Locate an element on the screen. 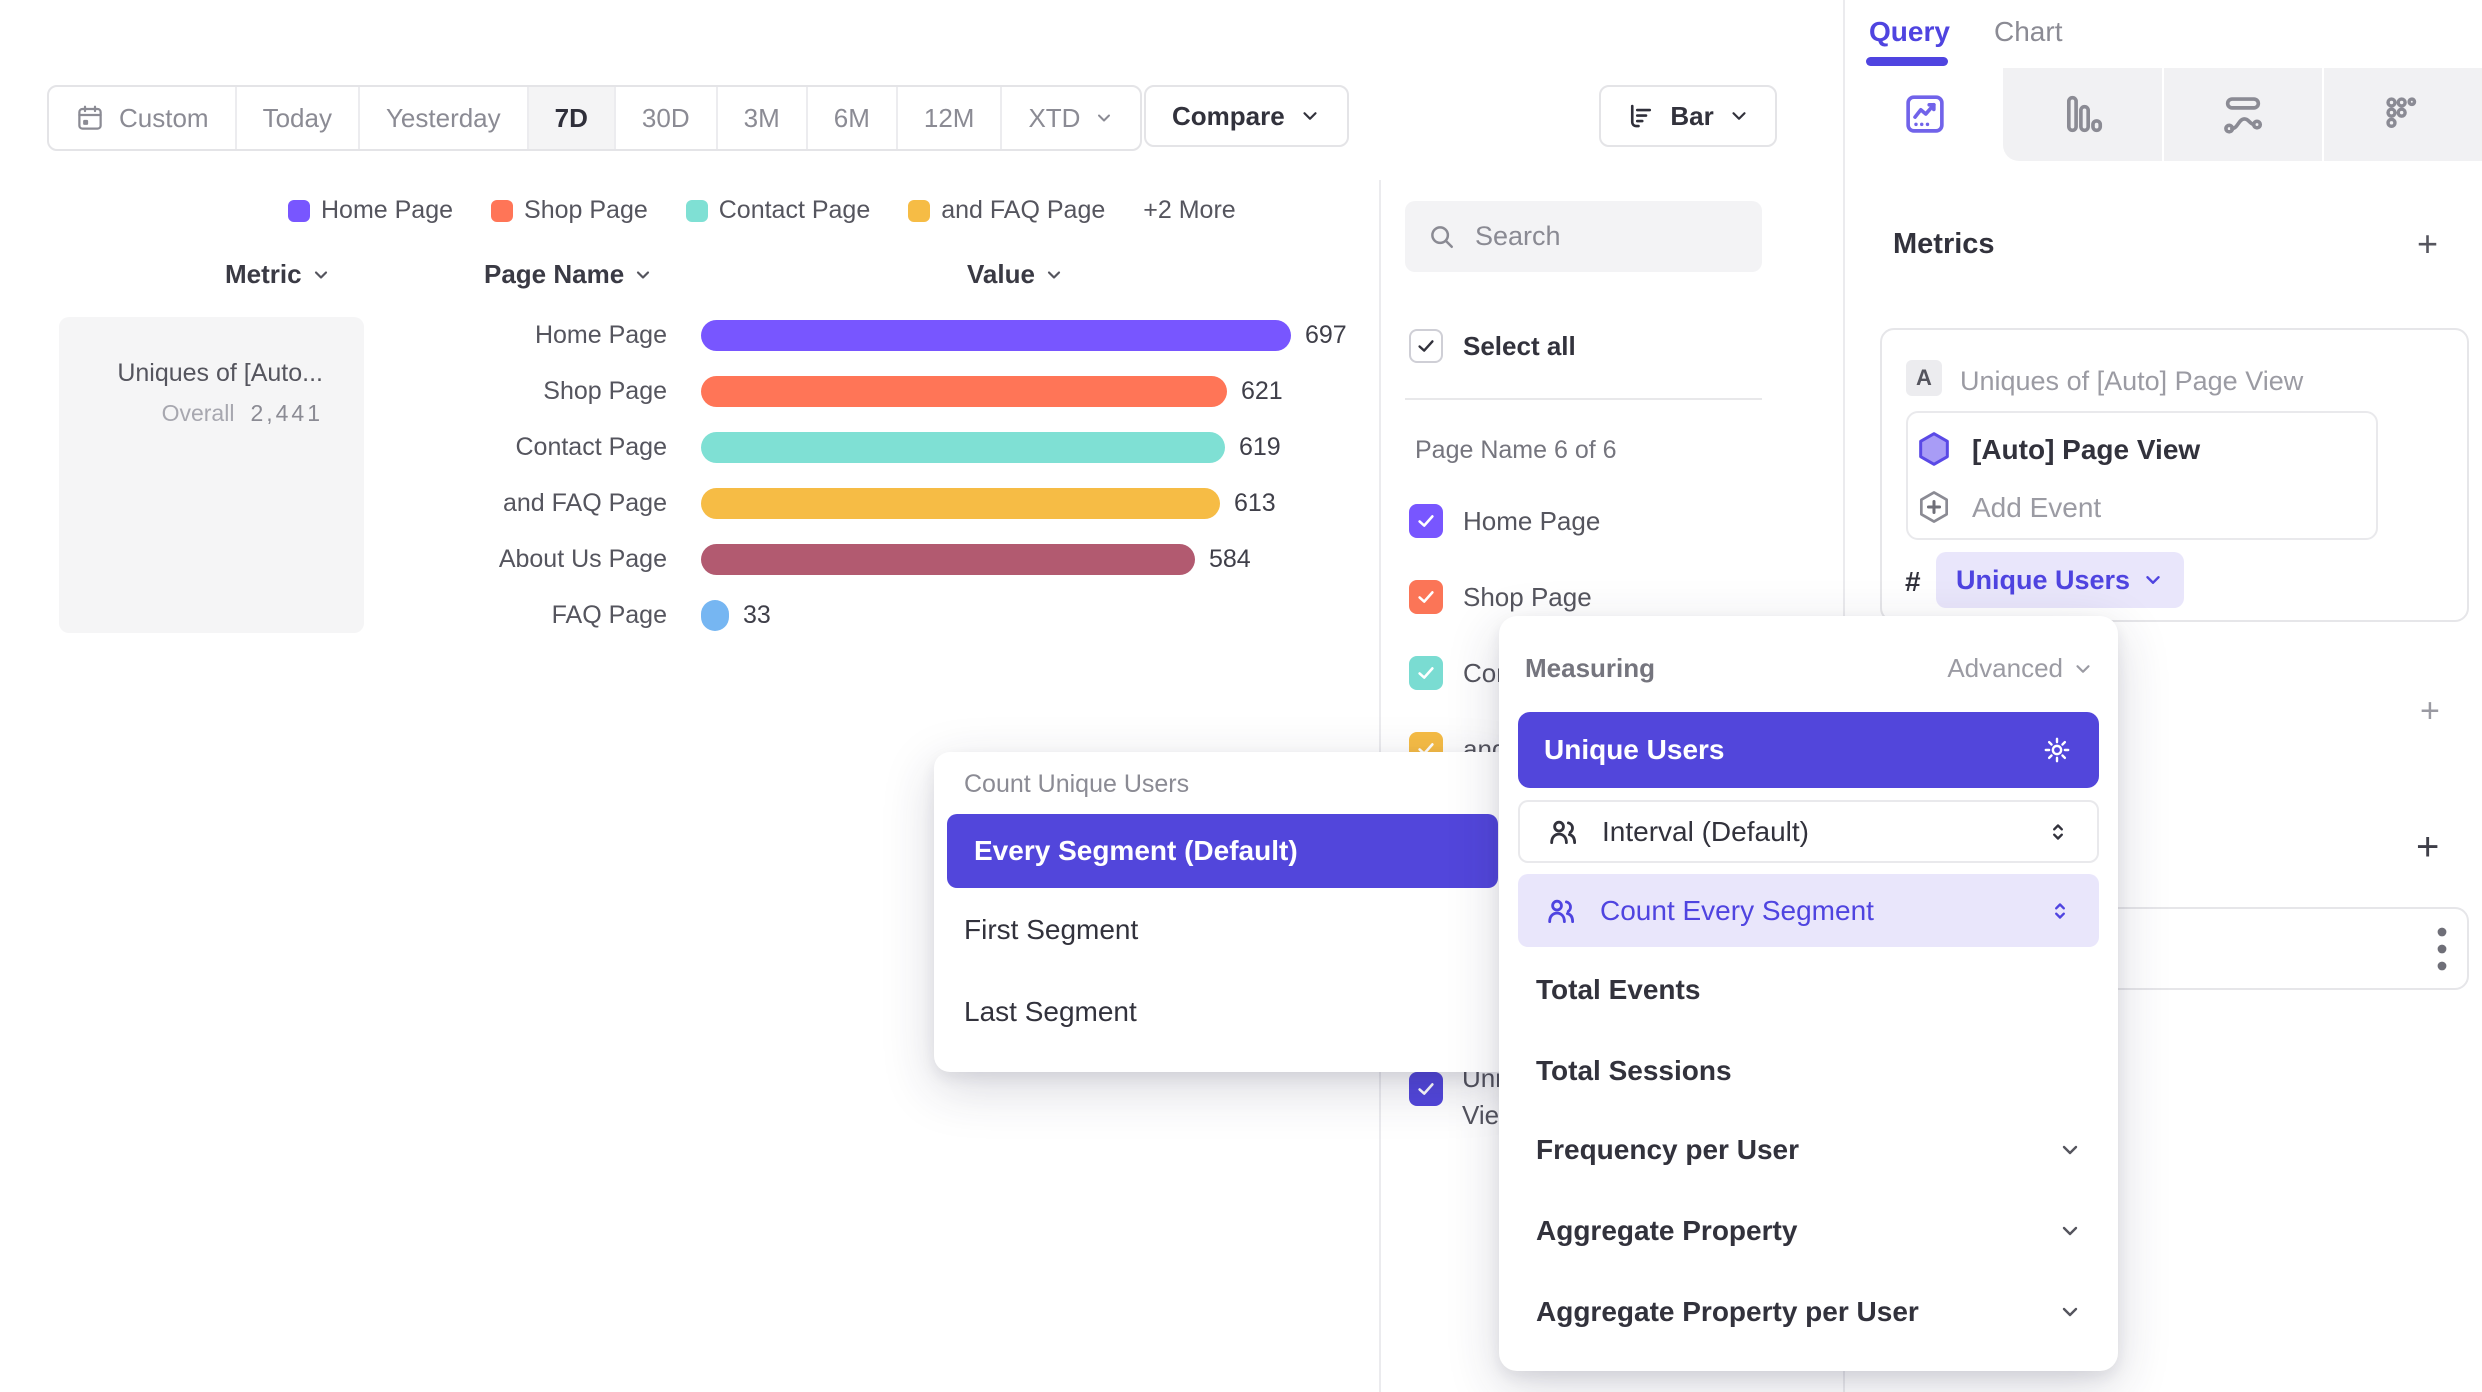 The height and width of the screenshot is (1392, 2482). table-row: 621 is located at coordinates (992, 391).